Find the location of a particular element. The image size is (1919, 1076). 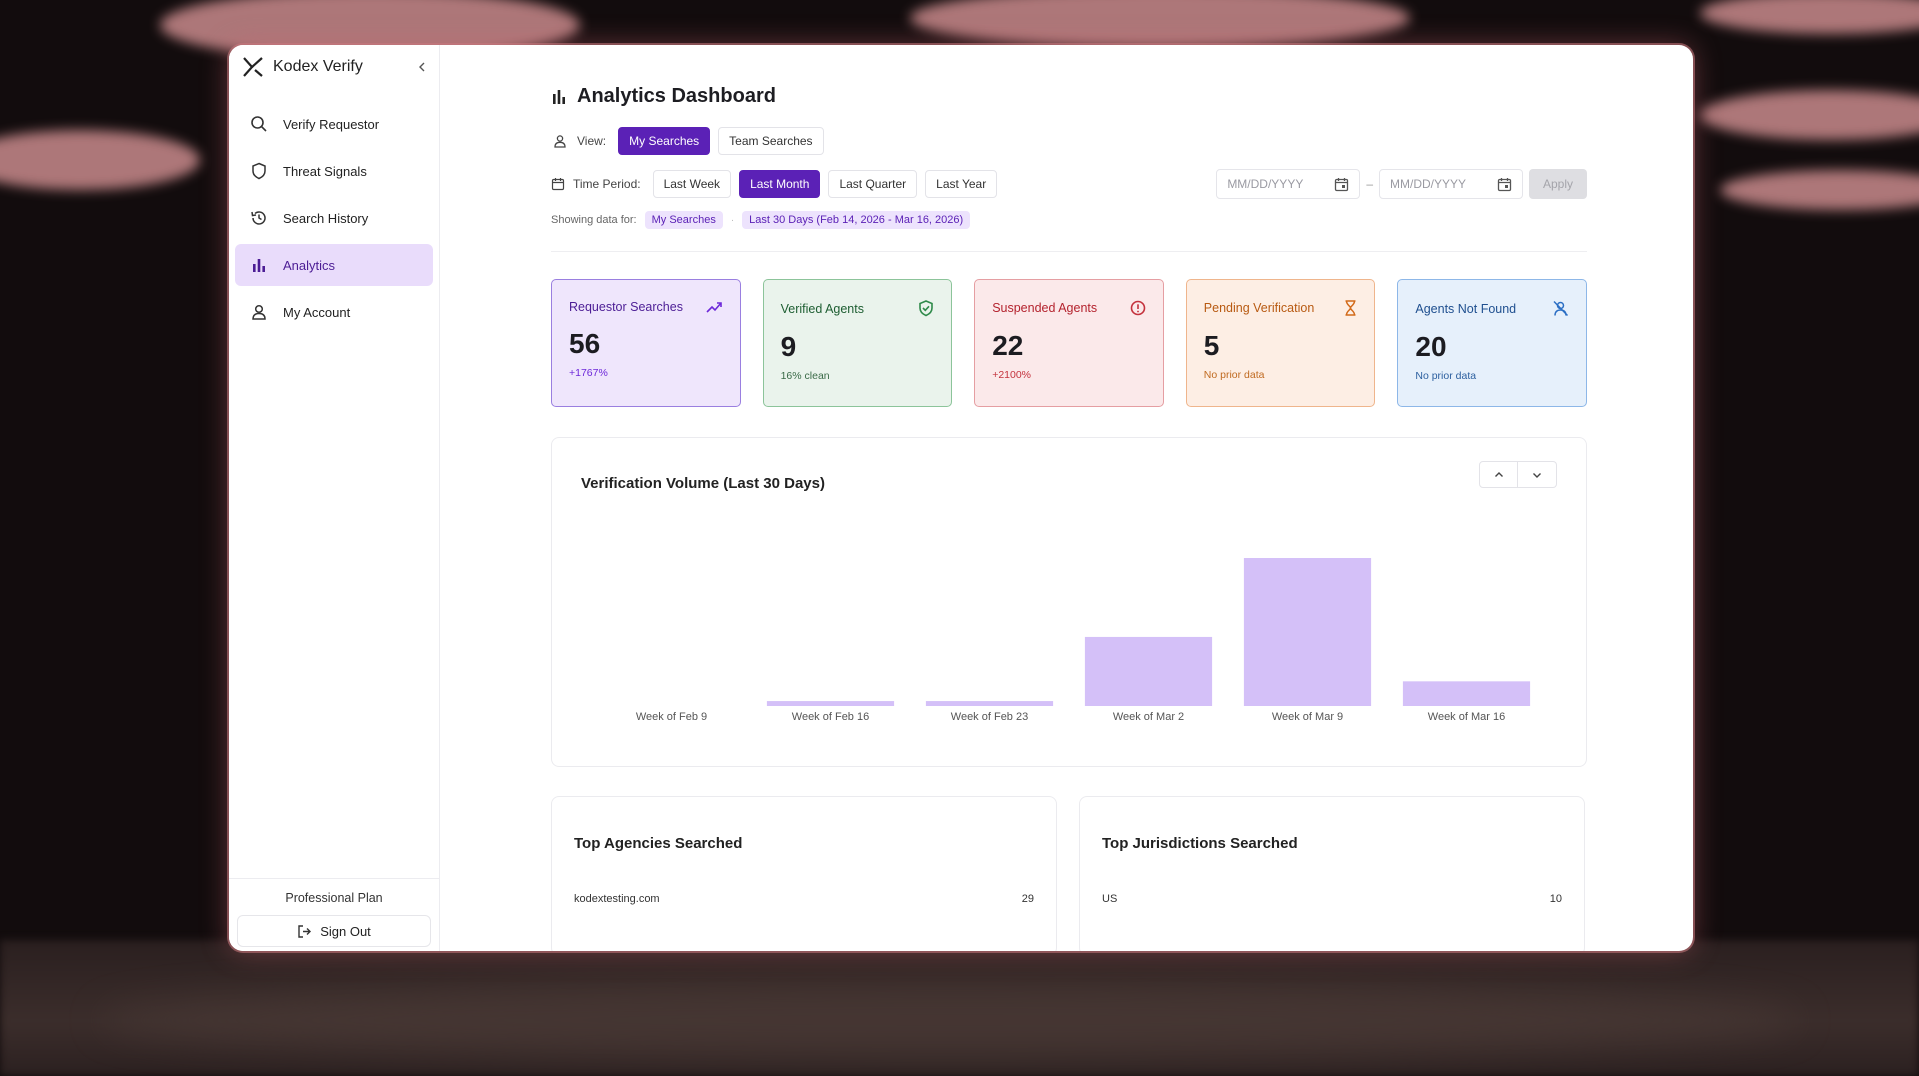

last-quarter-button: Last Quarter is located at coordinates (873, 184).